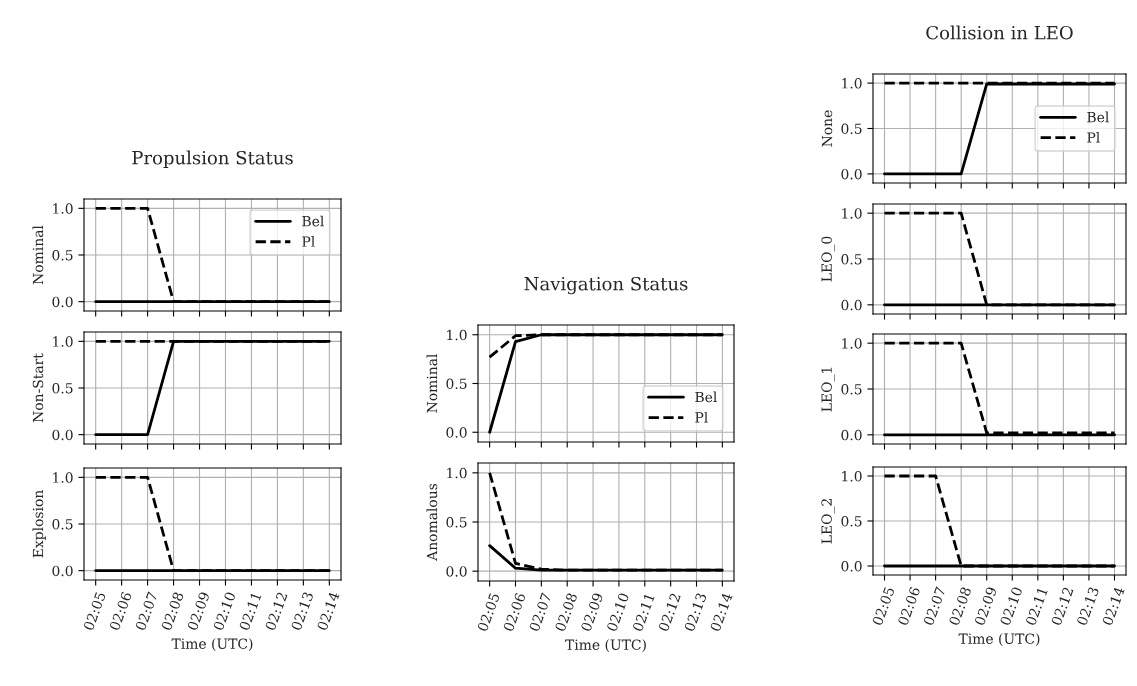 The height and width of the screenshot is (686, 1137). I want to click on y-axis-title: Explosion, so click(39, 524).